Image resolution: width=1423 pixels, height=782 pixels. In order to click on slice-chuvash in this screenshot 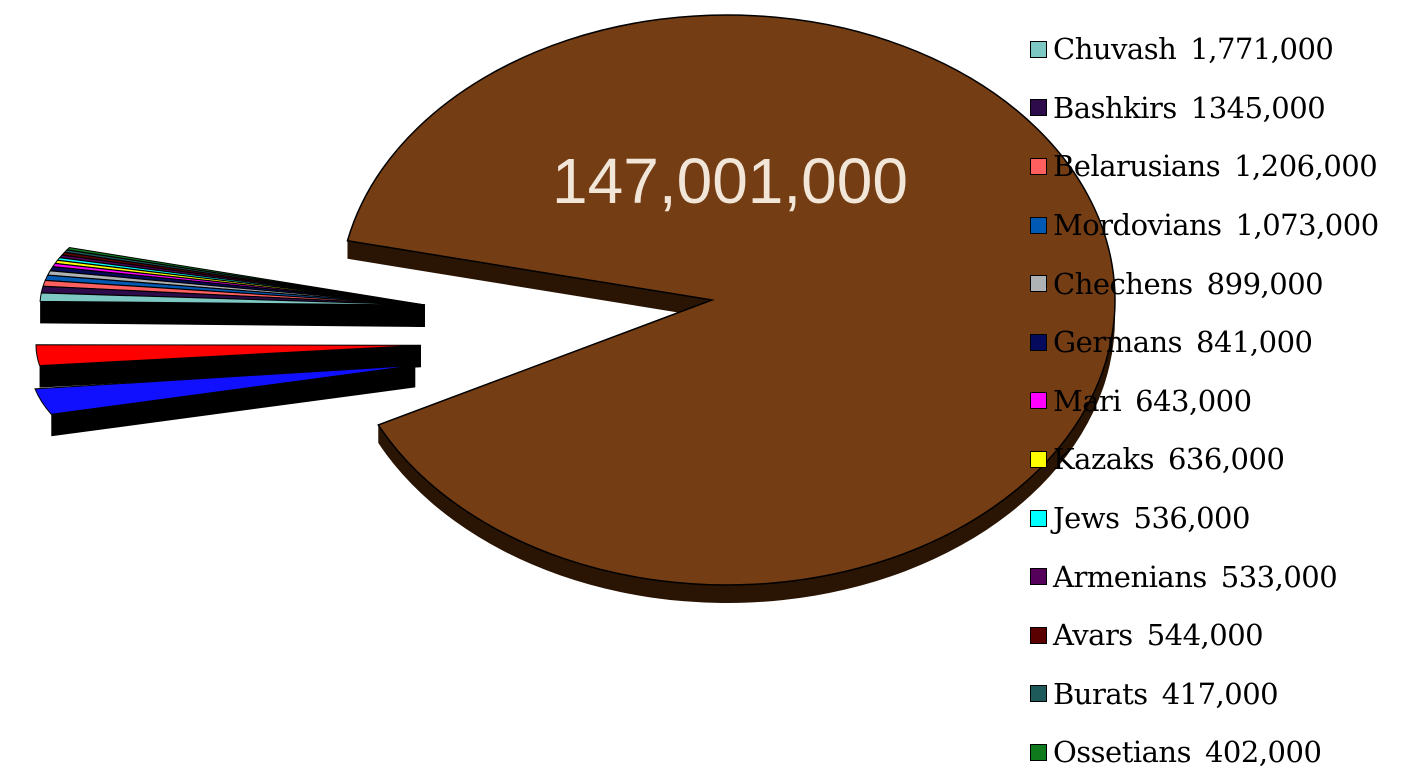, I will do `click(232, 299)`.